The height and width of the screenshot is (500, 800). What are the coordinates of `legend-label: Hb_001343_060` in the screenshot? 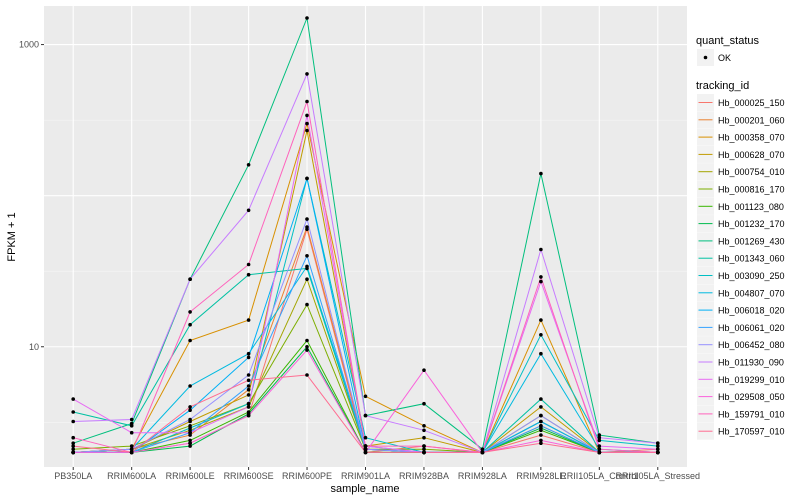 It's located at (751, 259).